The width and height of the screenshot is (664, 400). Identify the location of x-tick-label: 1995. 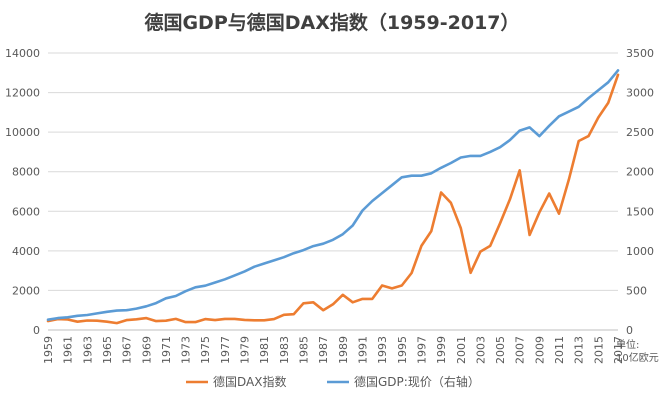
(402, 350).